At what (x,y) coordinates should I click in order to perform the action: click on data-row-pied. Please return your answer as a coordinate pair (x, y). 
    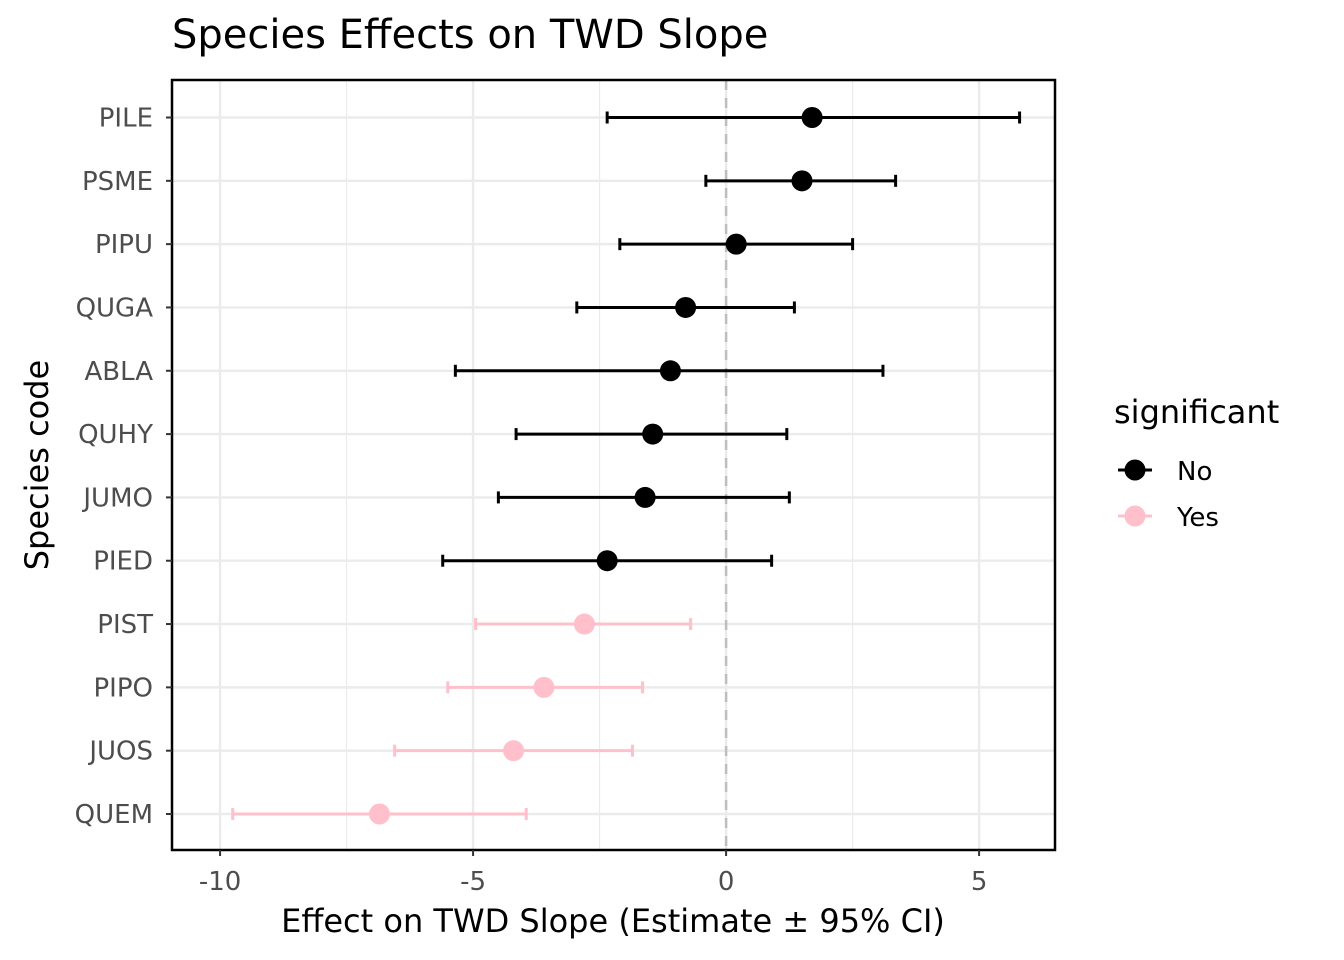
    Looking at the image, I should click on (607, 561).